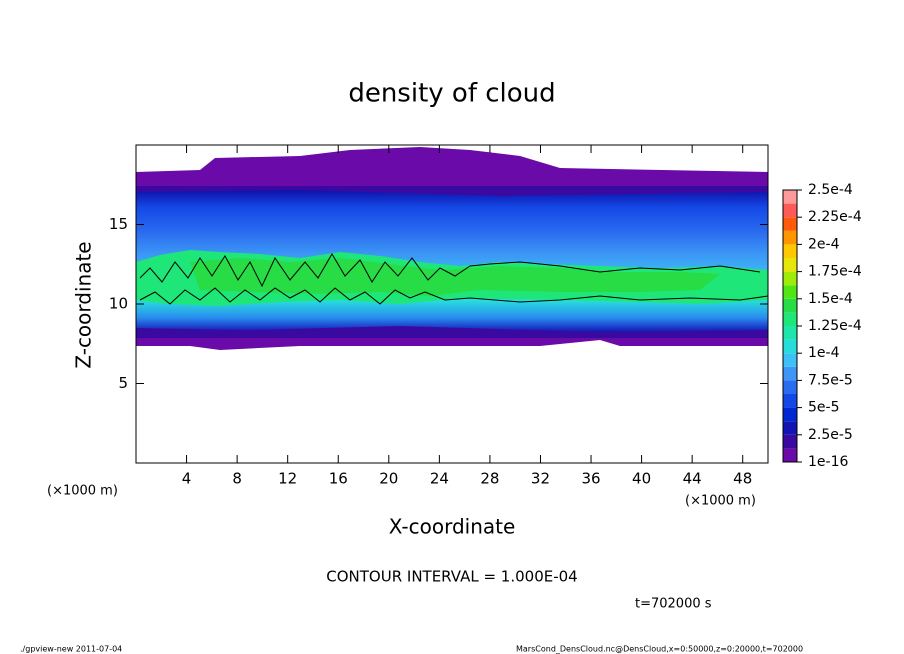  I want to click on y-tick-label: 10, so click(118, 304).